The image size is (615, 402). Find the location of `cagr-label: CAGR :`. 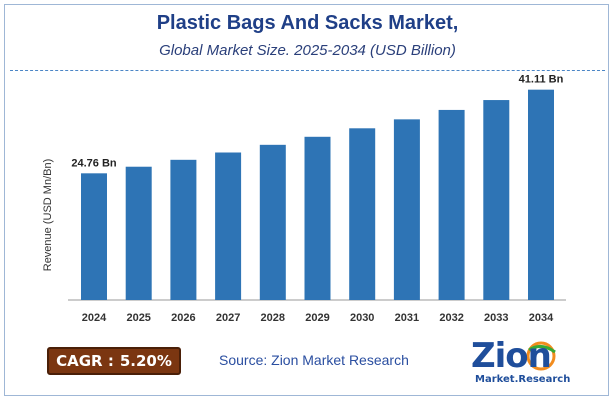

cagr-label: CAGR : is located at coordinates (85, 361).